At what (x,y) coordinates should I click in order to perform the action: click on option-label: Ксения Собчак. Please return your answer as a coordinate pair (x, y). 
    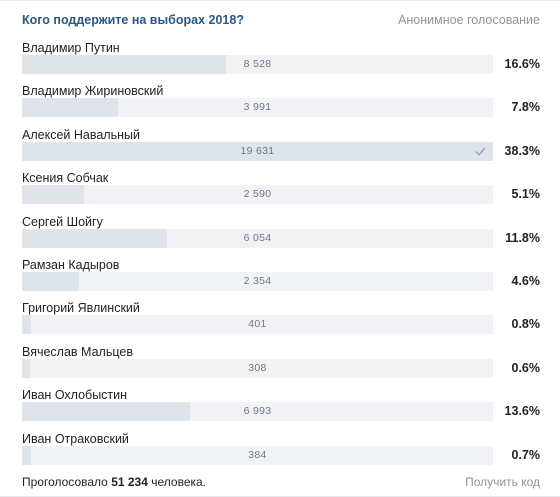
    Looking at the image, I should click on (65, 178).